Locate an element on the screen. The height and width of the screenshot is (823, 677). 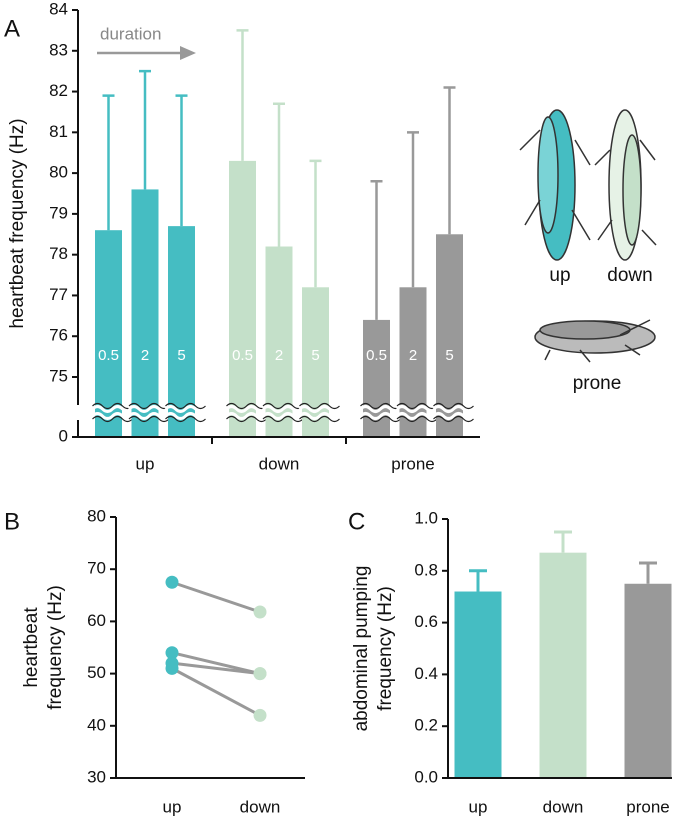
panel-label: B is located at coordinates (12, 521).